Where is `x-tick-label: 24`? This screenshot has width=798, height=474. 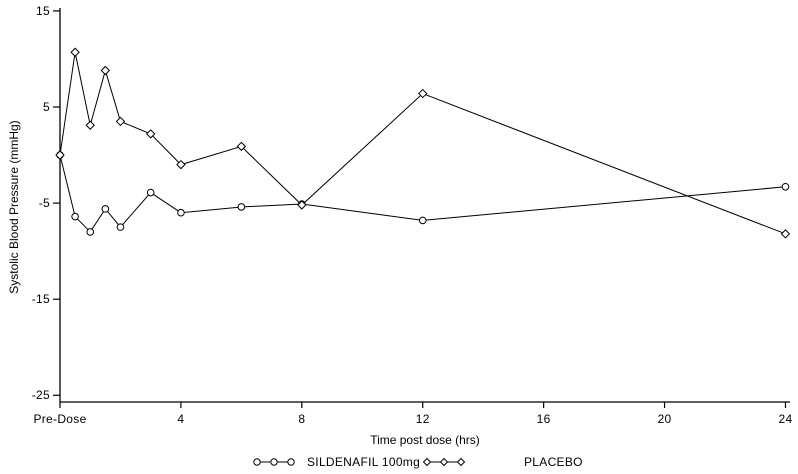 x-tick-label: 24 is located at coordinates (785, 419).